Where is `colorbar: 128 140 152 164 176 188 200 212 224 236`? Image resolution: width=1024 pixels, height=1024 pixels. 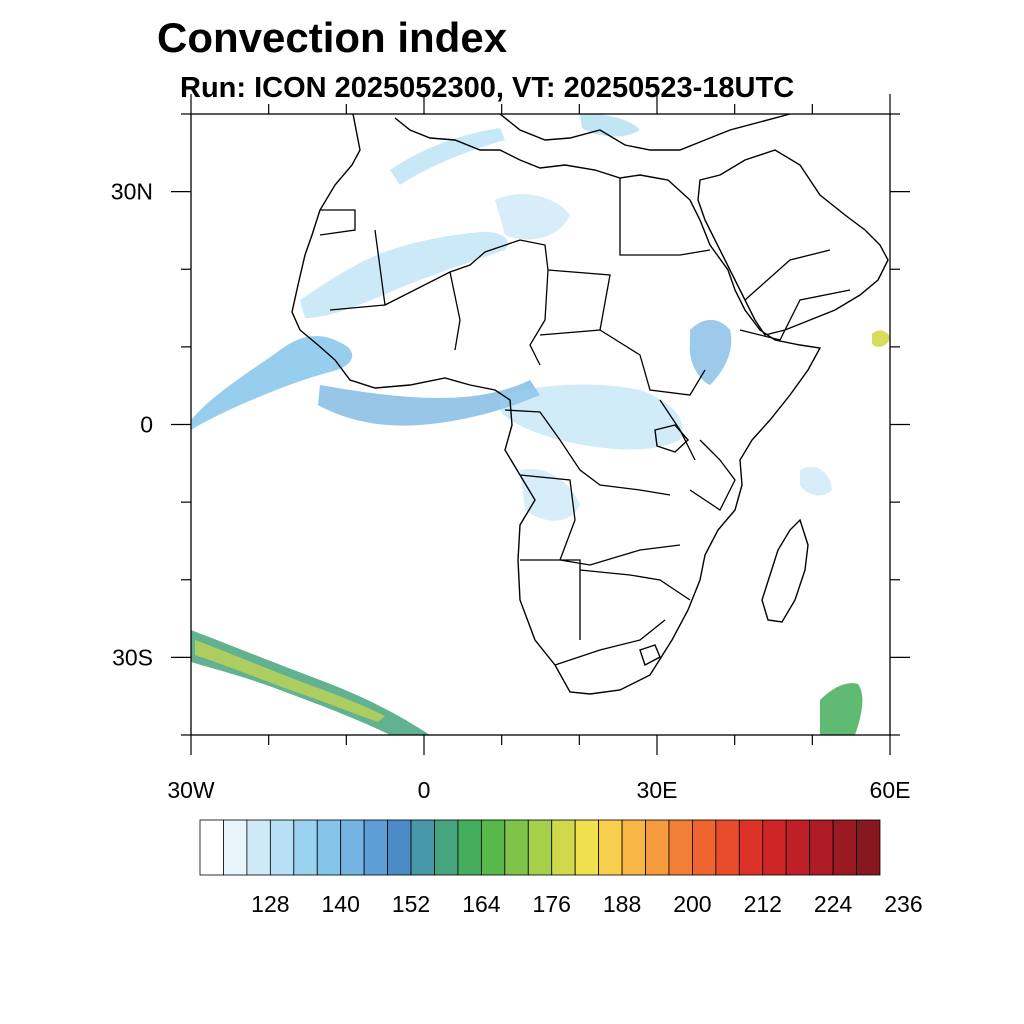 colorbar: 128 140 152 164 176 188 200 212 224 236 is located at coordinates (561, 868).